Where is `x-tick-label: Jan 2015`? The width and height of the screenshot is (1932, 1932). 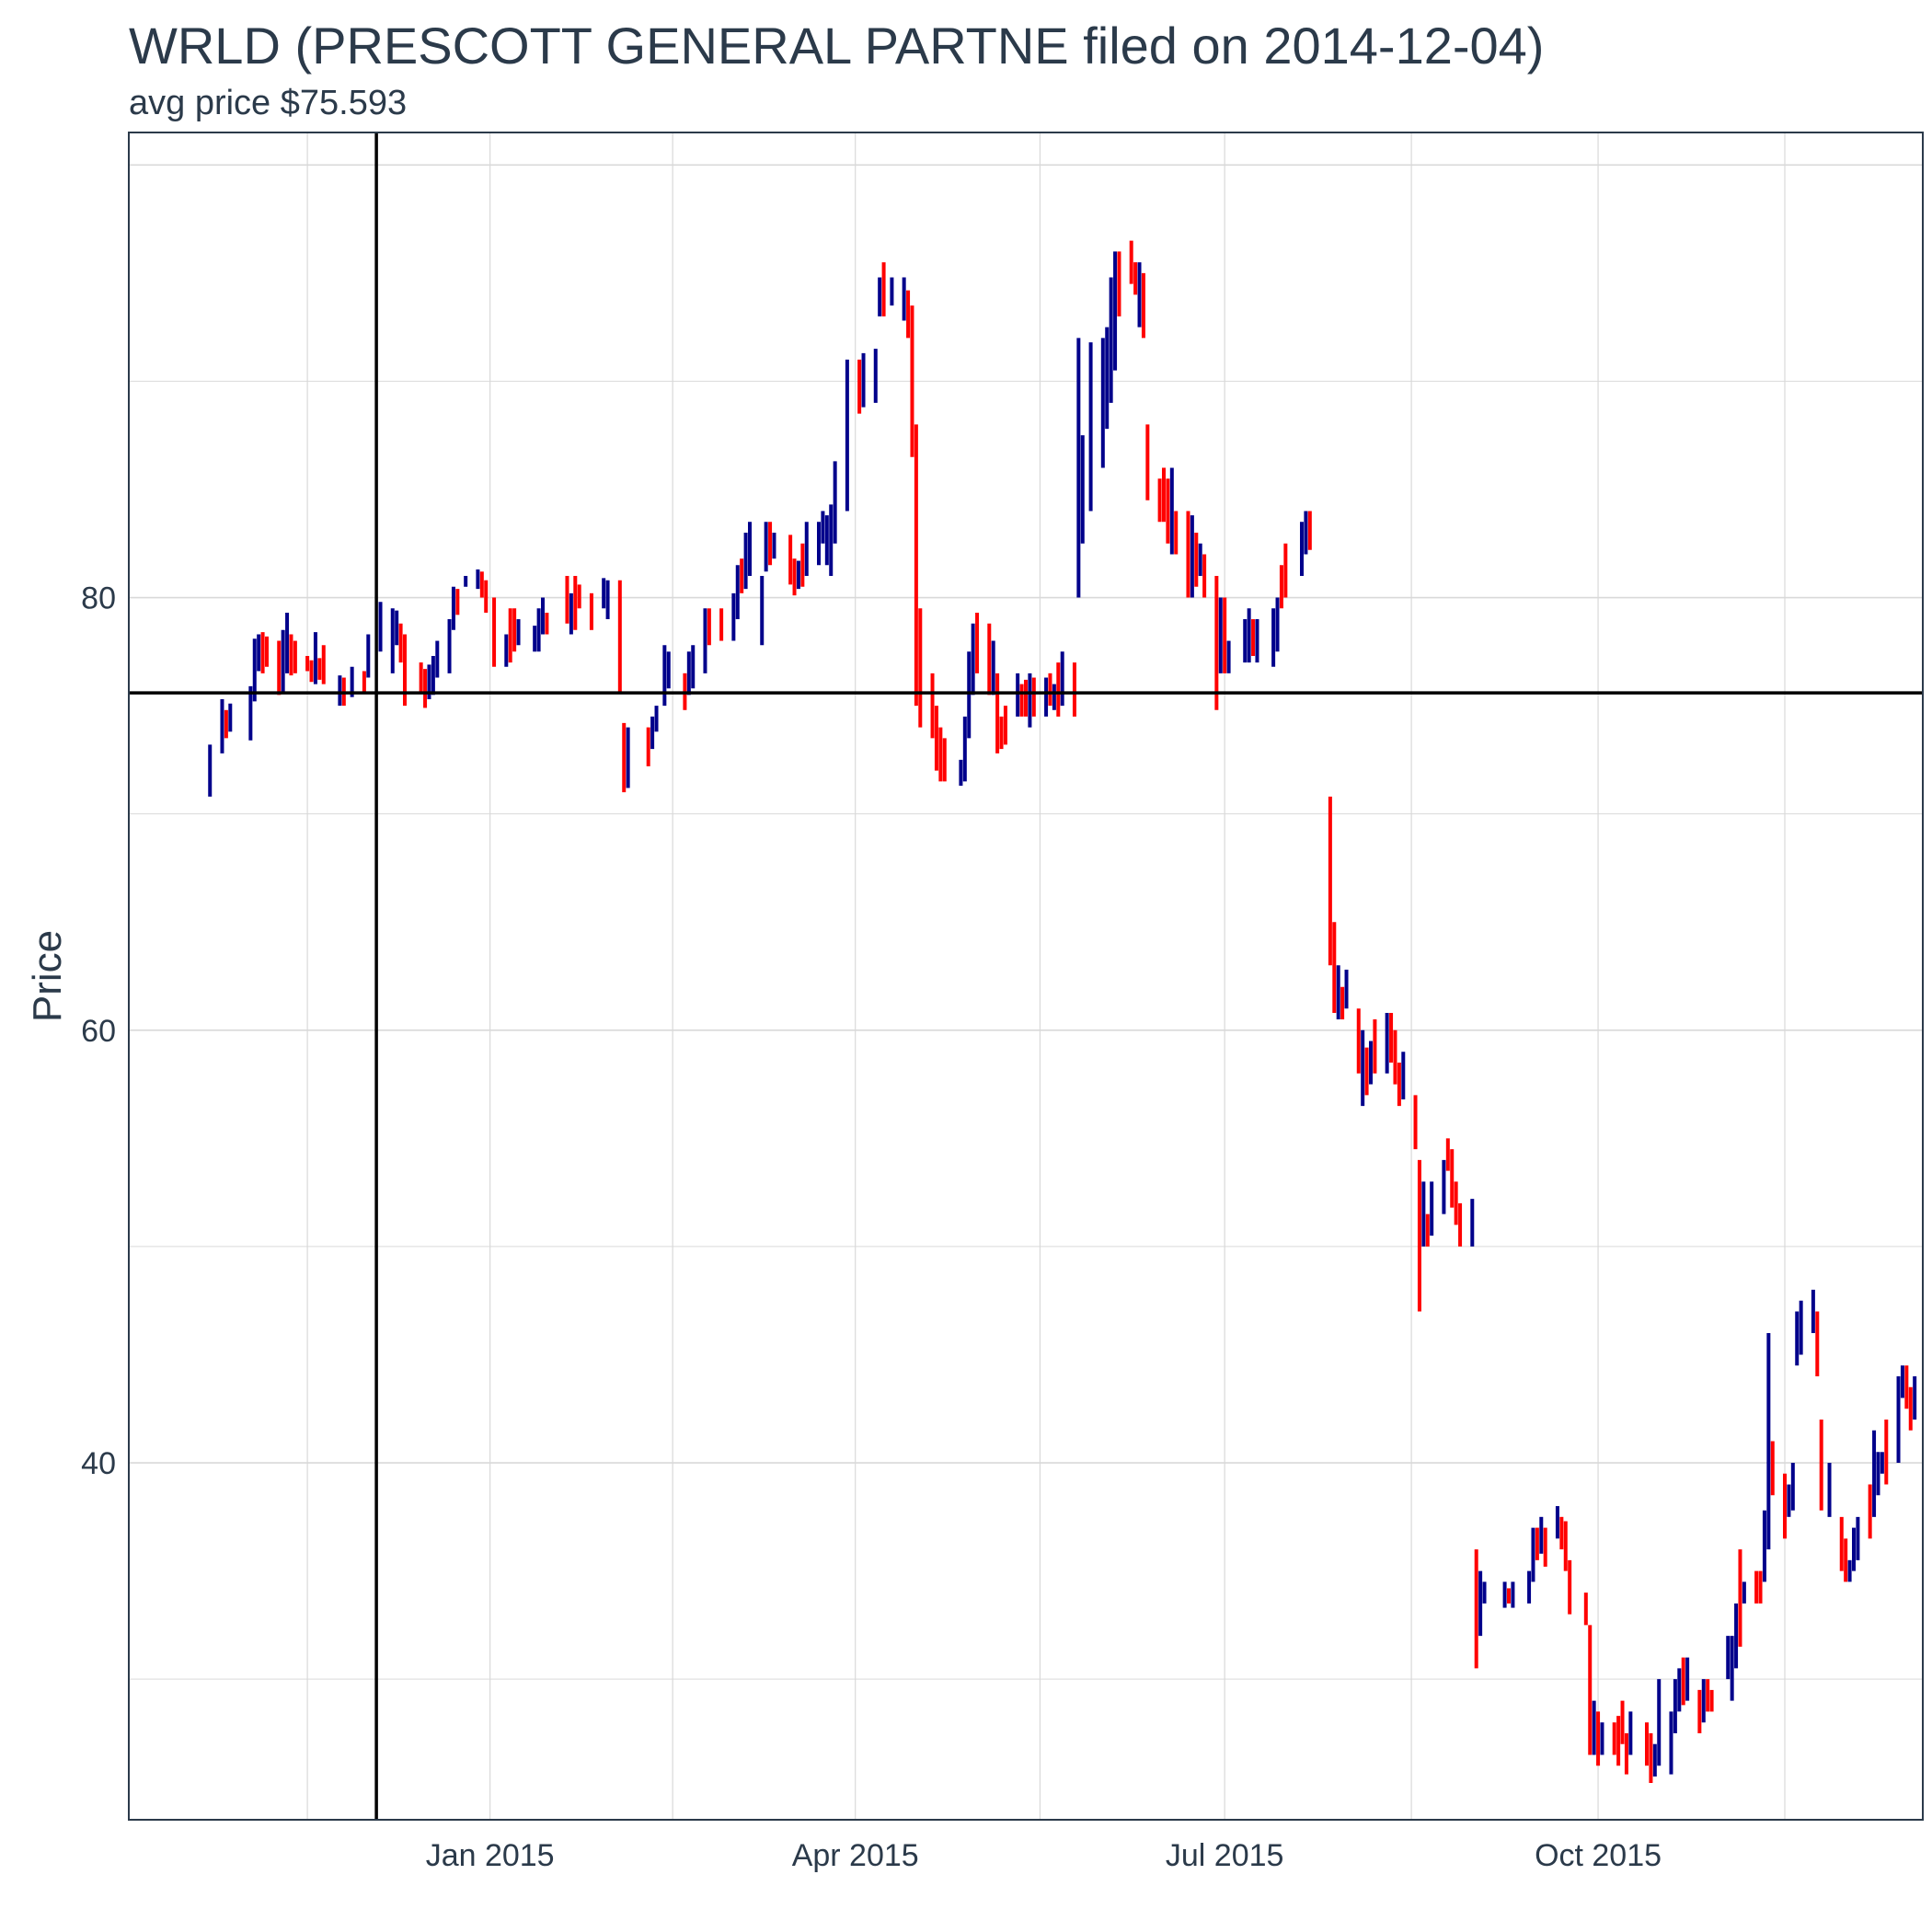
x-tick-label: Jan 2015 is located at coordinates (491, 1855).